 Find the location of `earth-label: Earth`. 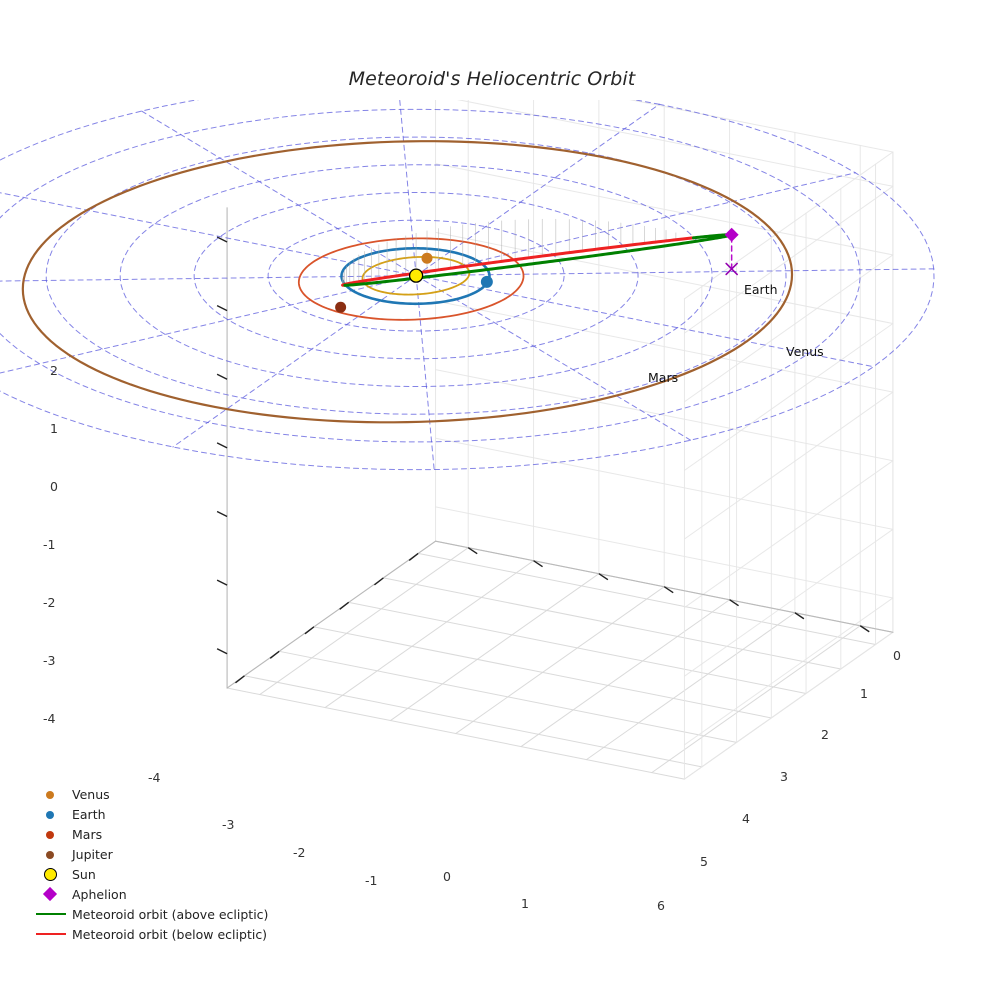

earth-label: Earth is located at coordinates (761, 289).